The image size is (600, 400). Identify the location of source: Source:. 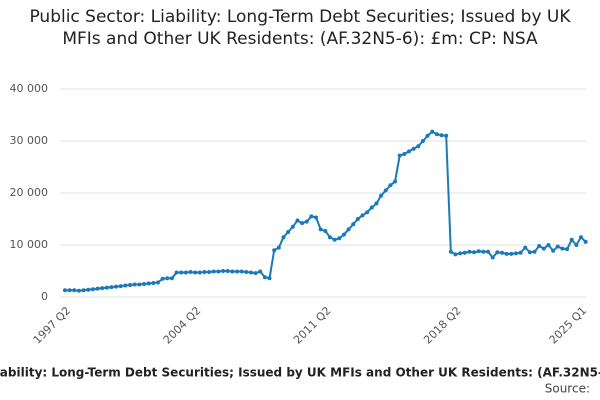
(567, 389).